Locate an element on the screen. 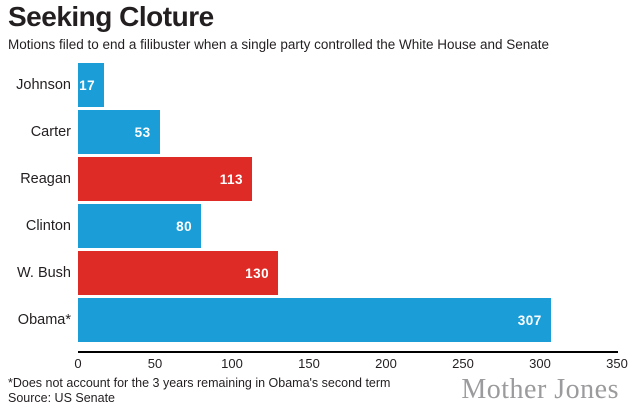 The width and height of the screenshot is (630, 412). bar-row: Clinton 80 is located at coordinates (315, 226).